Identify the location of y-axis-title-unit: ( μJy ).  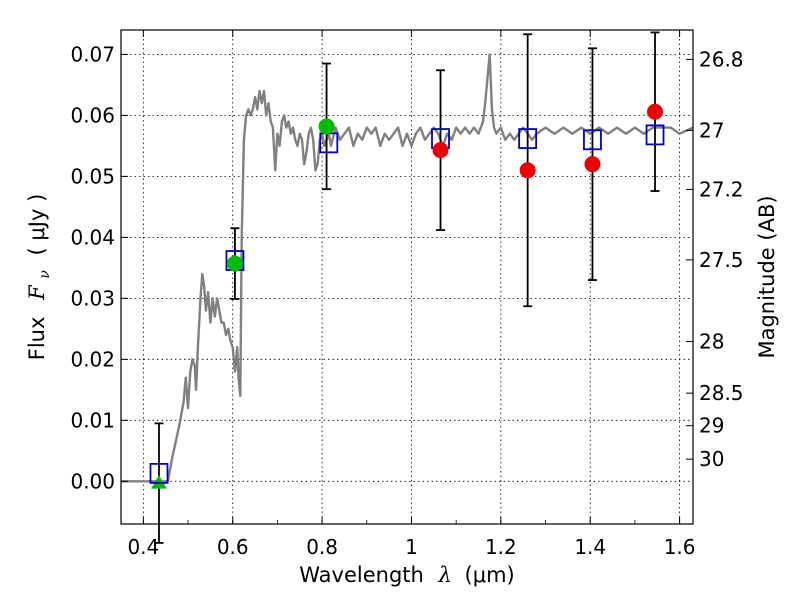
(37, 225).